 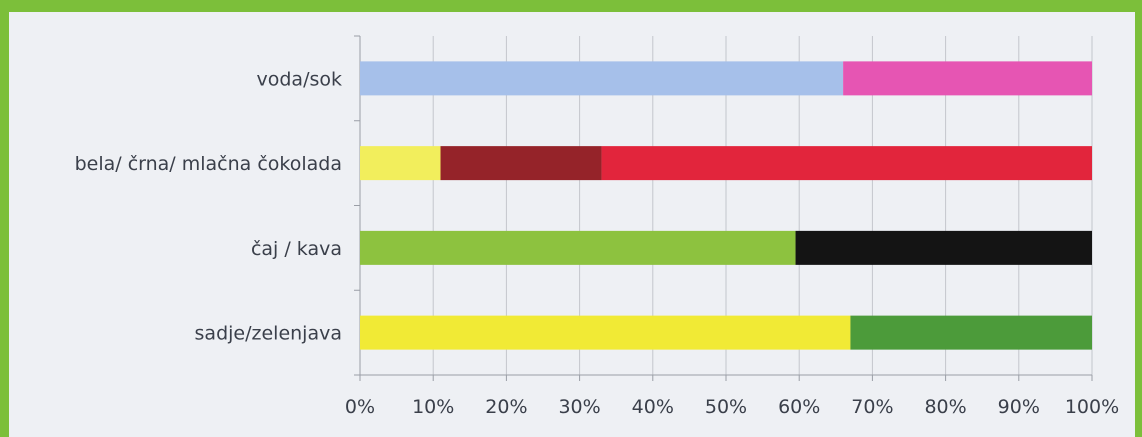 I want to click on x-tick-label: 20%, so click(x=506, y=407).